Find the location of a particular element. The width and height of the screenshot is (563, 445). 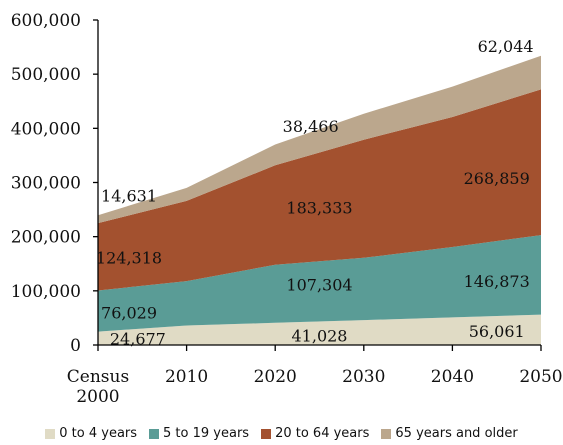

data-label: 124,318 is located at coordinates (129, 257).